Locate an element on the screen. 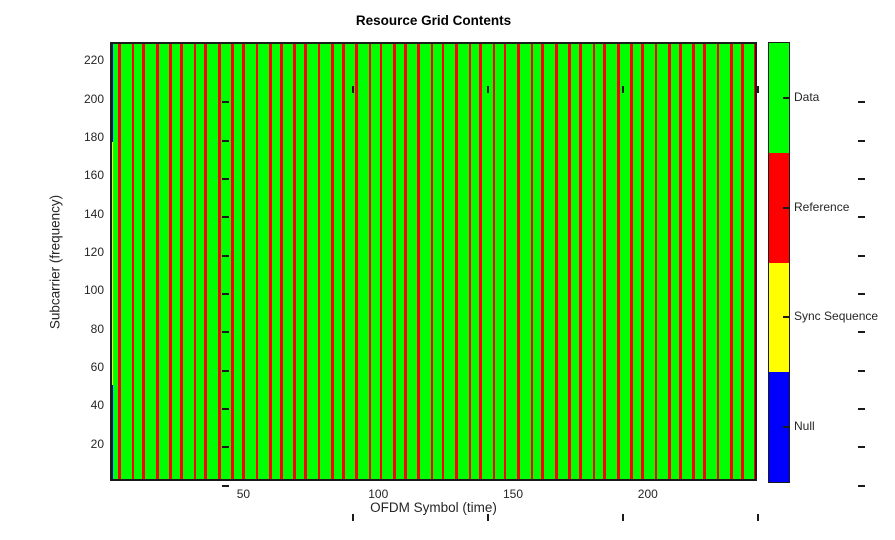 This screenshot has height=540, width=895. y-tick-label: 100 is located at coordinates (93, 290).